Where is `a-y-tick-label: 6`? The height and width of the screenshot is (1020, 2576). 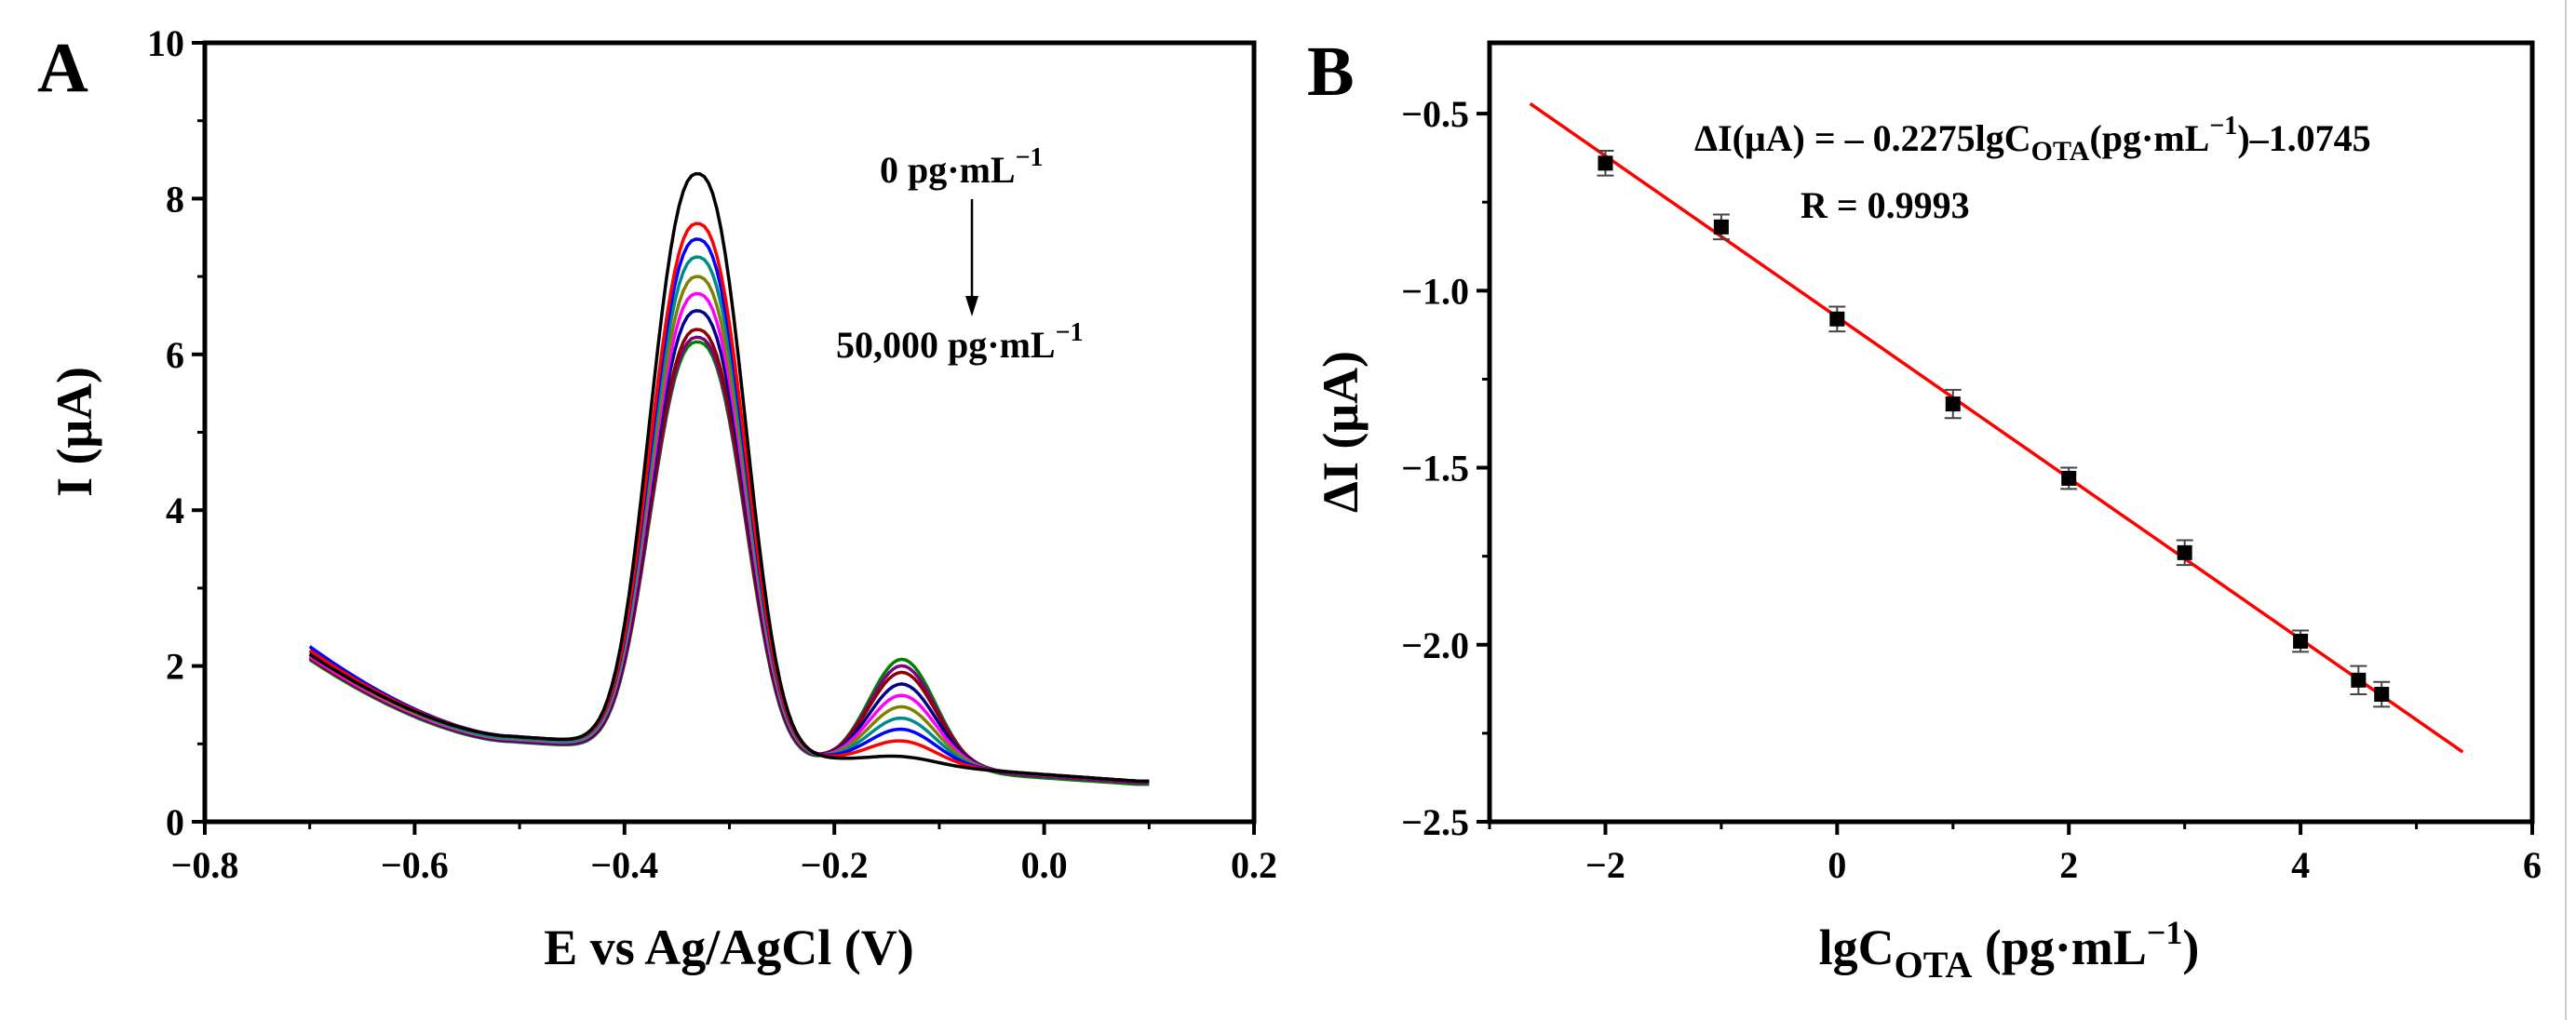 a-y-tick-label: 6 is located at coordinates (175, 355).